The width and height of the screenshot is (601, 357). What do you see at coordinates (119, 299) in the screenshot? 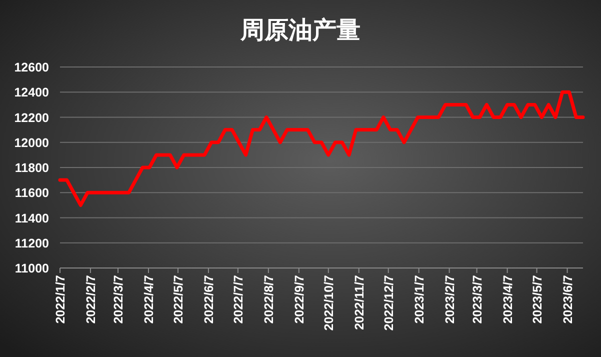
I see `x-tick-label: 2022/3/7` at bounding box center [119, 299].